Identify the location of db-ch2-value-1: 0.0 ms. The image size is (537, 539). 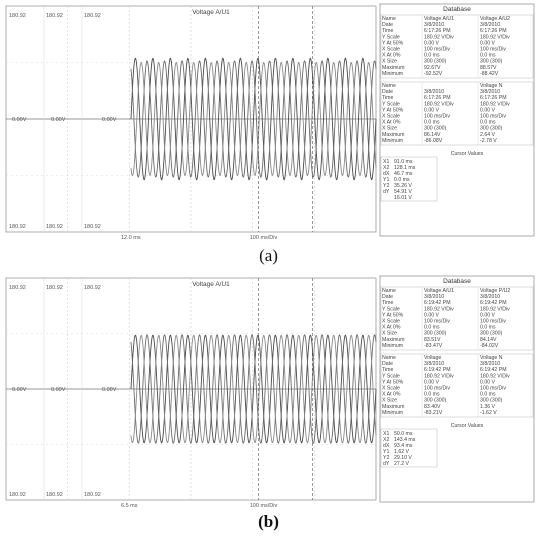
(432, 395).